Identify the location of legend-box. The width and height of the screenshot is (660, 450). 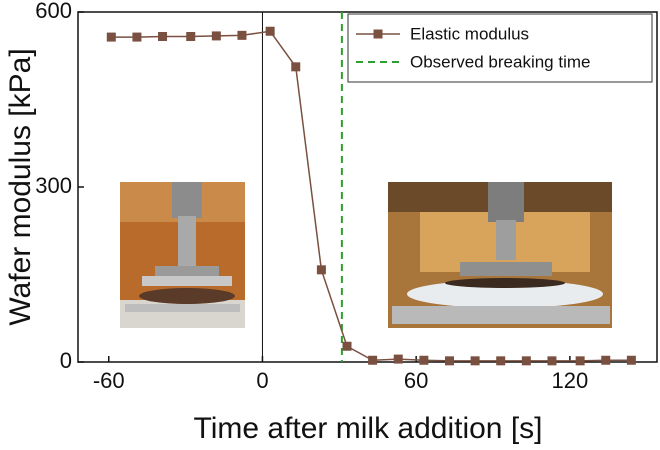
(500, 48).